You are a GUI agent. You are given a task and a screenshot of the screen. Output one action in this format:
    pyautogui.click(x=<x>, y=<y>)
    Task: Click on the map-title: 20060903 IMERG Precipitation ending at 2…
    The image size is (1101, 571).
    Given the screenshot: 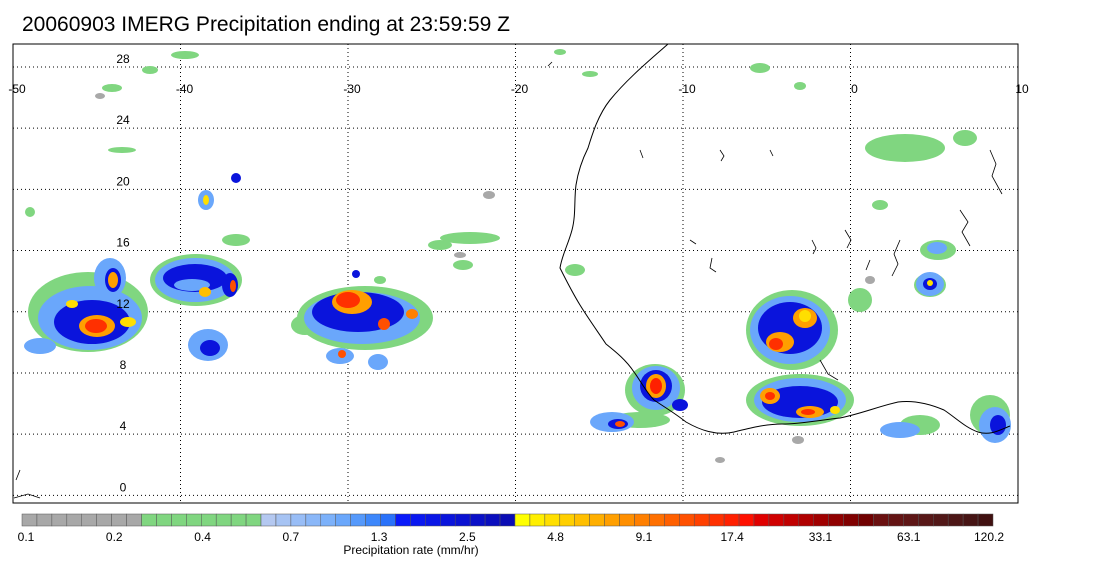 What is the action you would take?
    pyautogui.click(x=266, y=24)
    